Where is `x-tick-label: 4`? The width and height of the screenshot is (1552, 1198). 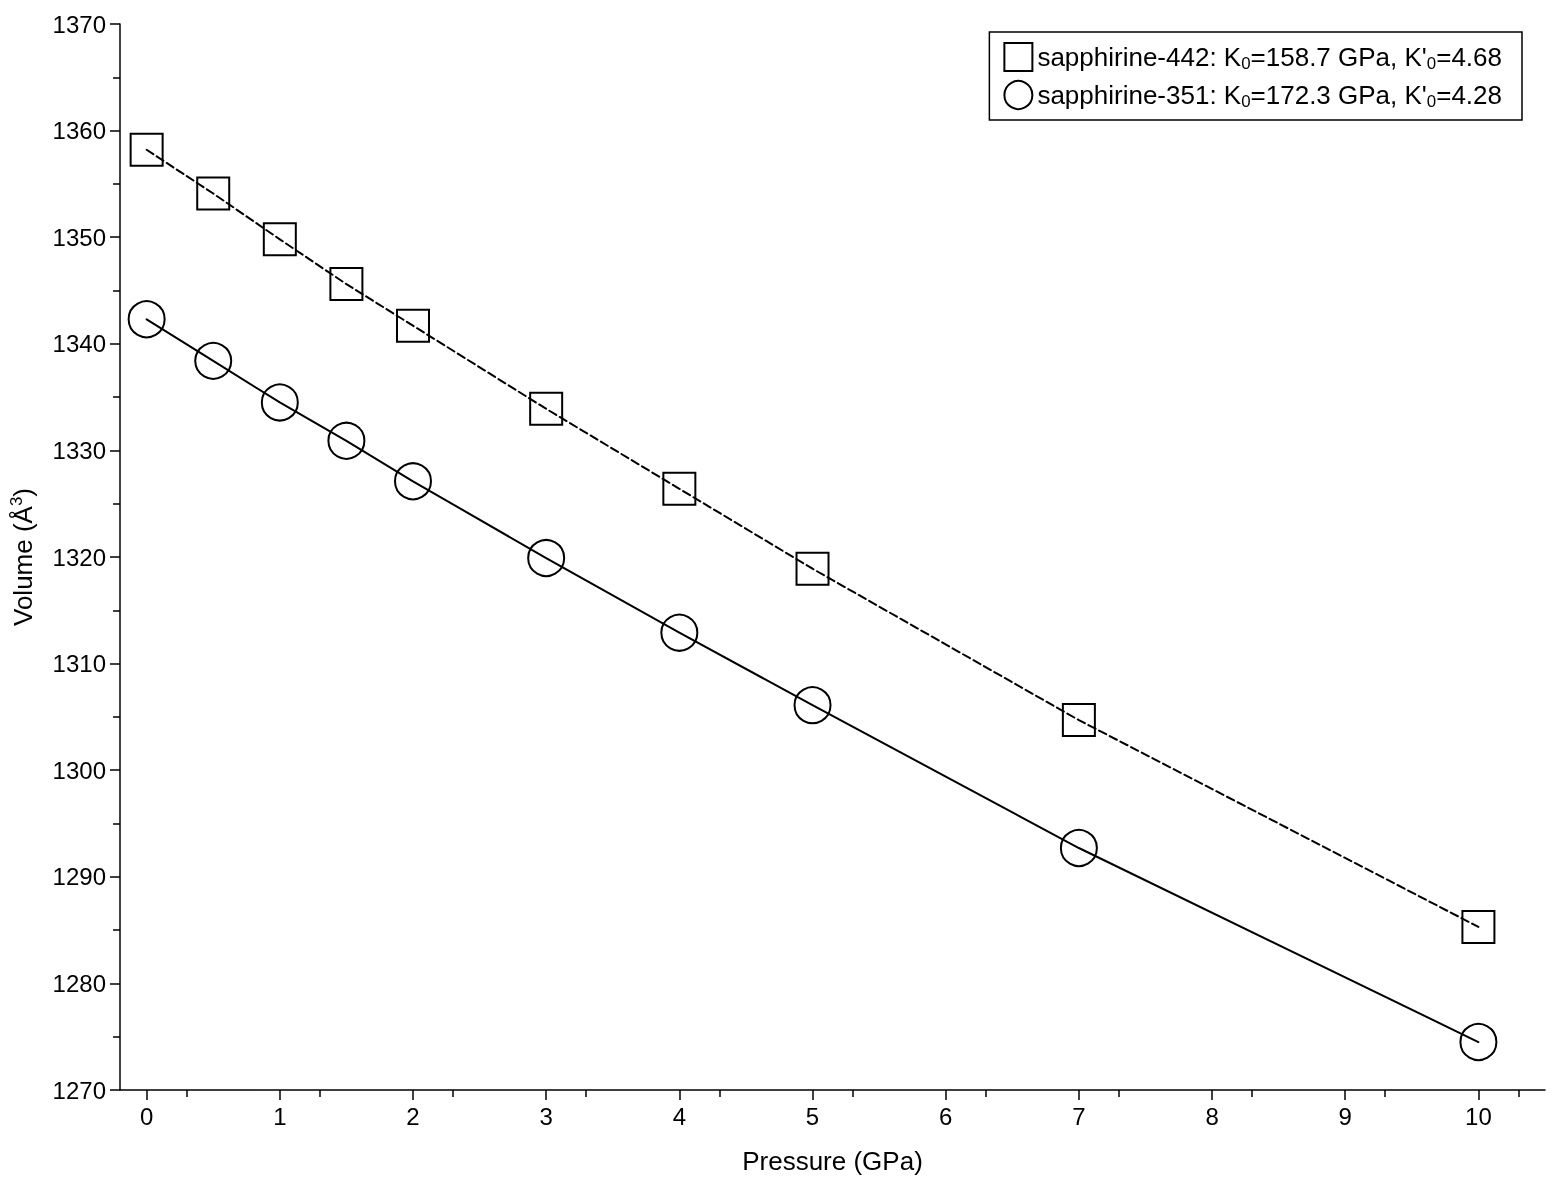 x-tick-label: 4 is located at coordinates (679, 1116).